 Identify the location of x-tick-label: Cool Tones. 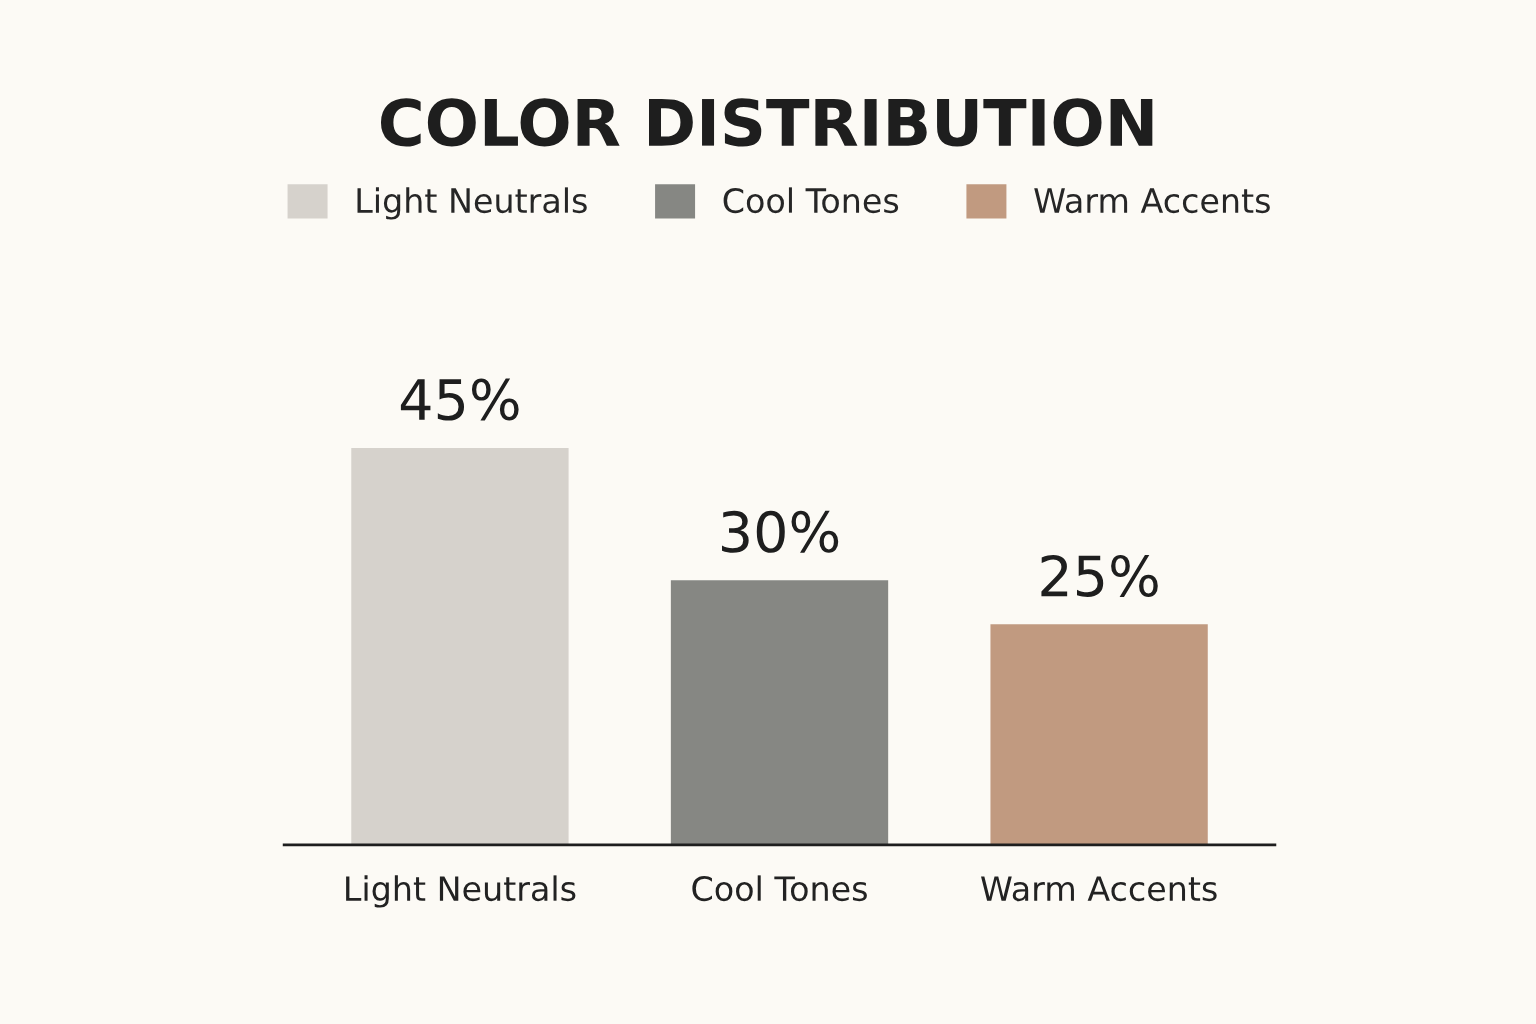
(779, 888).